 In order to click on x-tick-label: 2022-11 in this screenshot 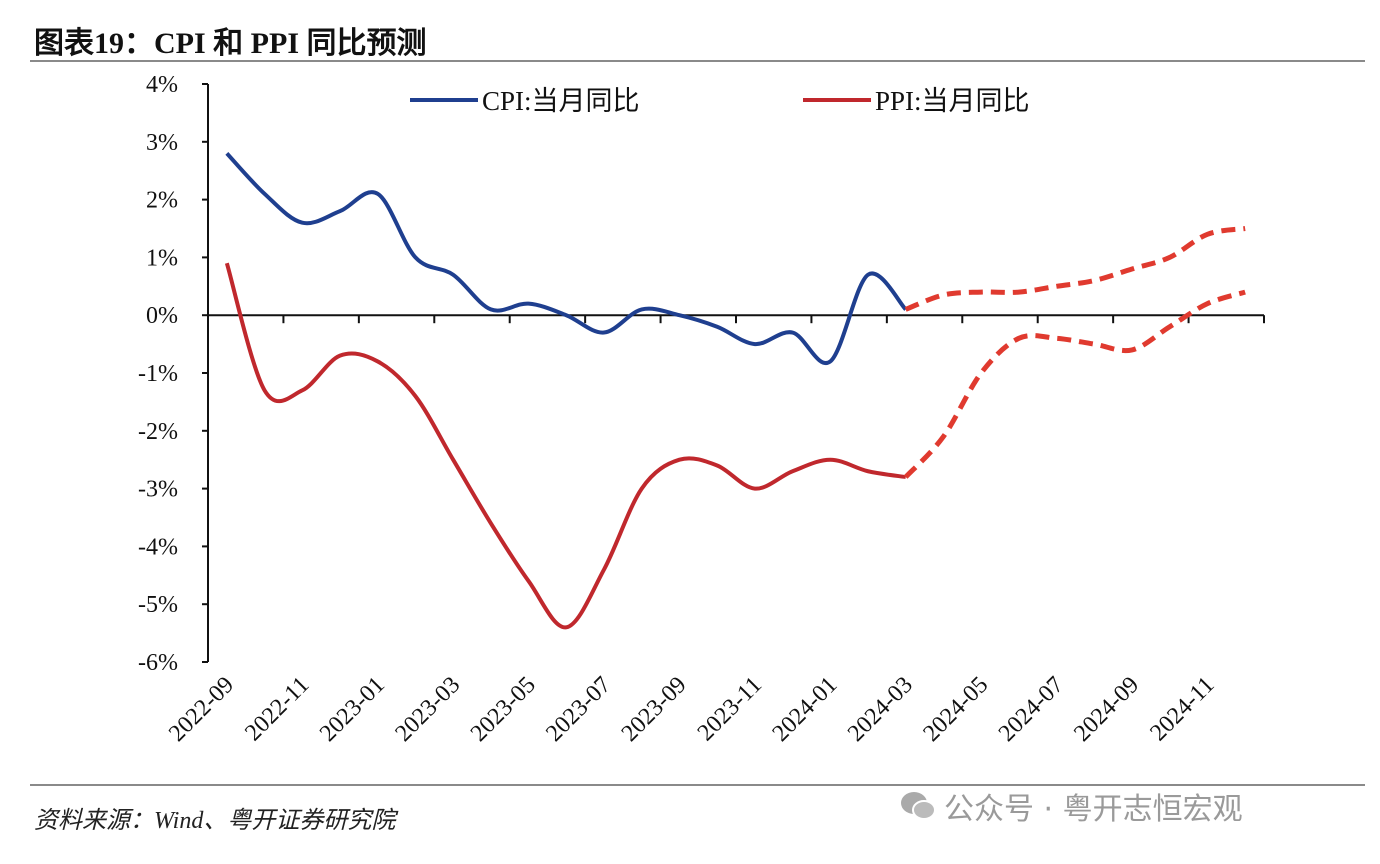, I will do `click(277, 709)`.